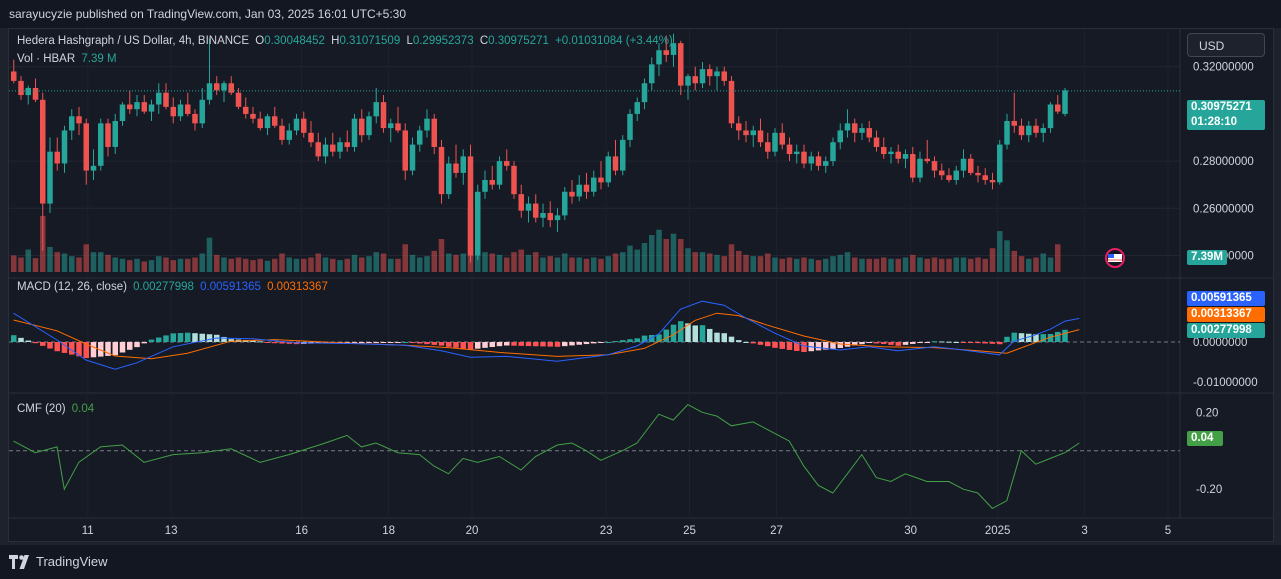  Describe the element at coordinates (1221, 107) in the screenshot. I see `price-badge-value: 0.30975271` at that location.